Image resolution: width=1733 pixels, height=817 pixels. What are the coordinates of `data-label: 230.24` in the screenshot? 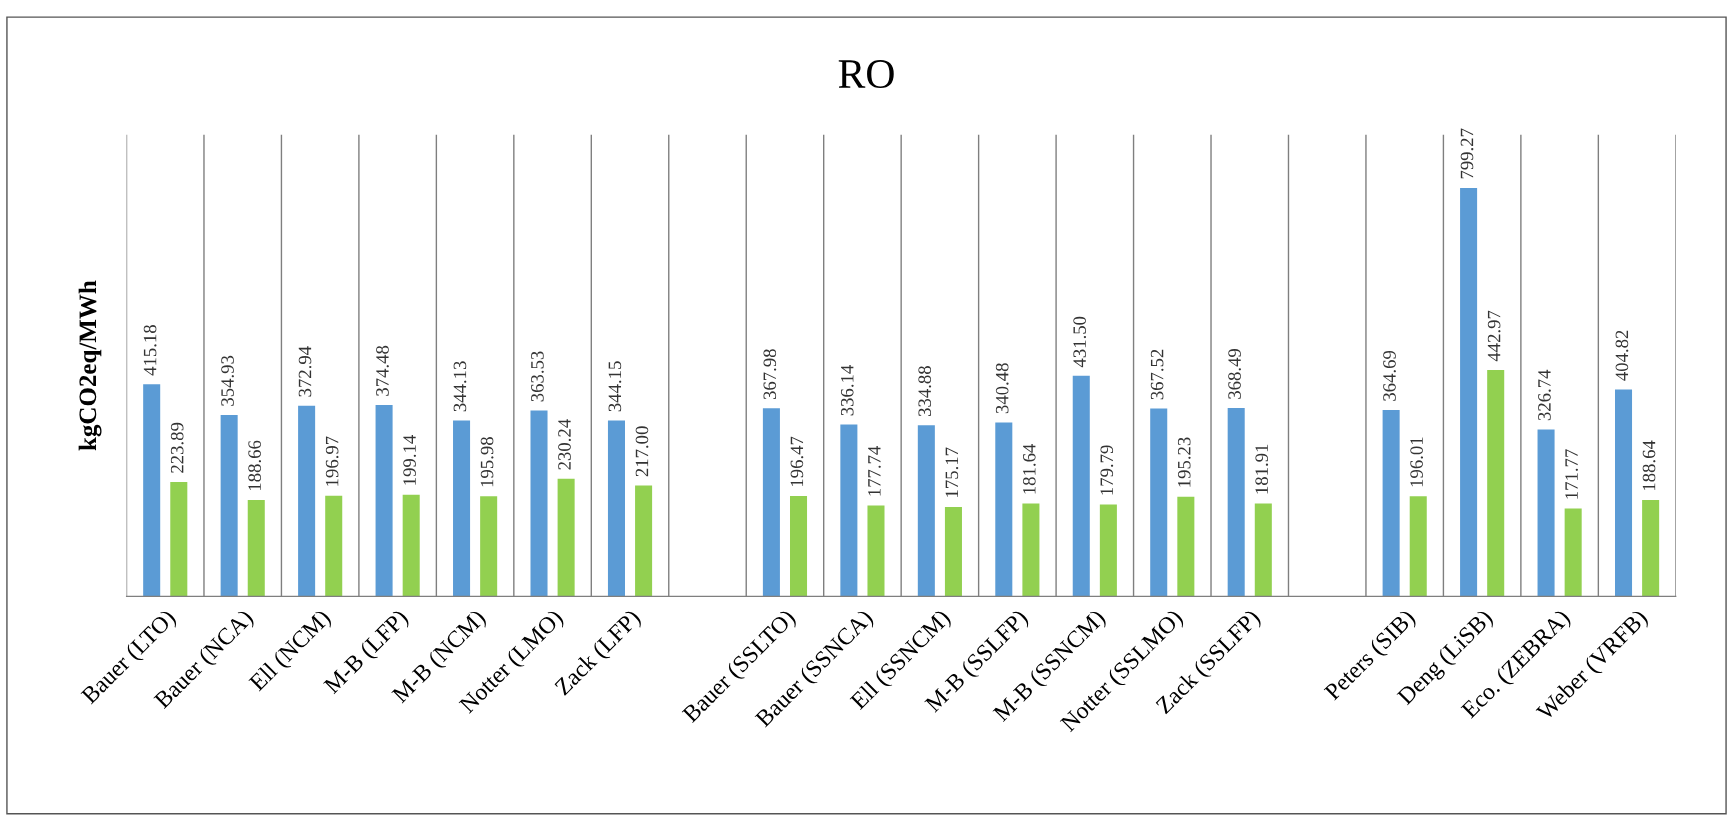 It's located at (564, 444).